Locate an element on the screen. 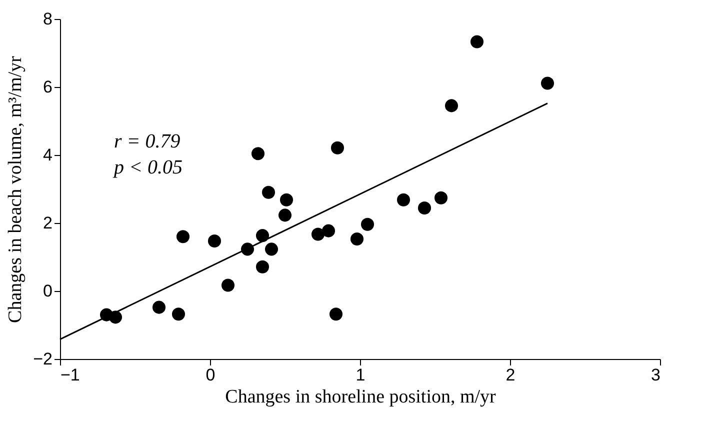 Image resolution: width=716 pixels, height=437 pixels. x-tick-label: −1 is located at coordinates (70, 375).